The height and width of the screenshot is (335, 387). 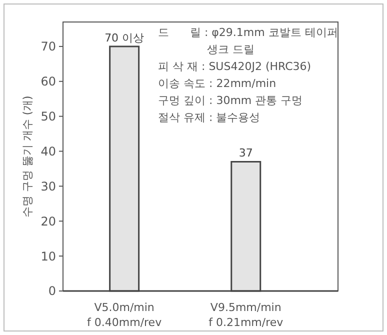 I want to click on y-tick-label: 60, so click(x=48, y=81).